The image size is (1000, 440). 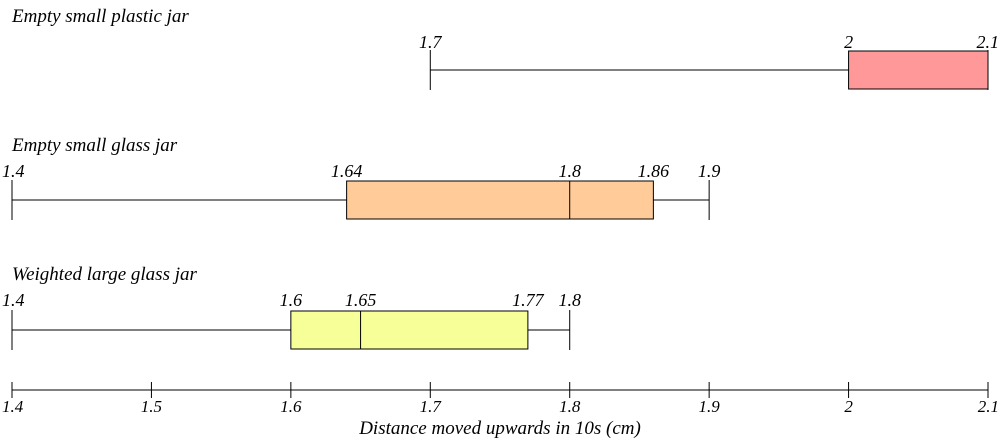 What do you see at coordinates (528, 300) in the screenshot?
I see `value-label: 1.77` at bounding box center [528, 300].